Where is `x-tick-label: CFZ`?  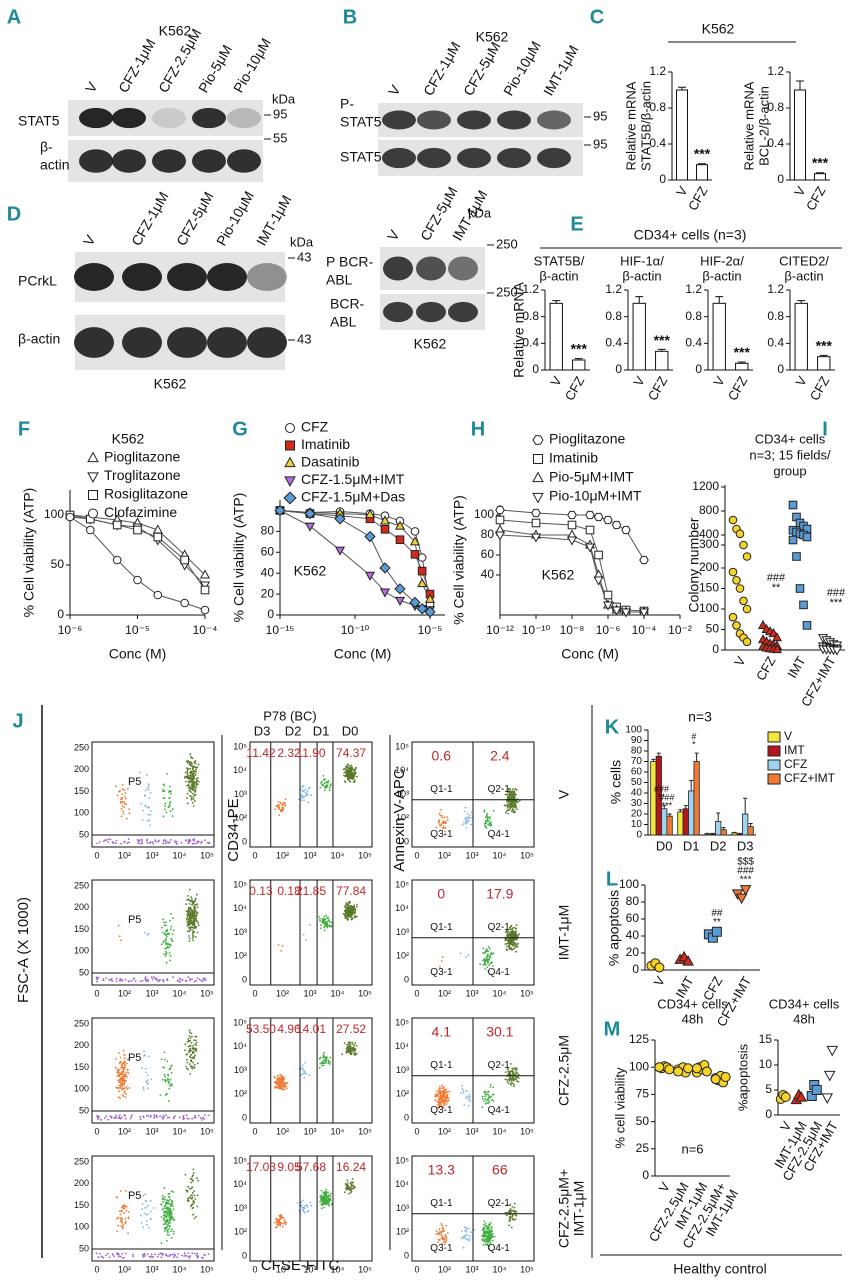 x-tick-label: CFZ is located at coordinates (820, 388).